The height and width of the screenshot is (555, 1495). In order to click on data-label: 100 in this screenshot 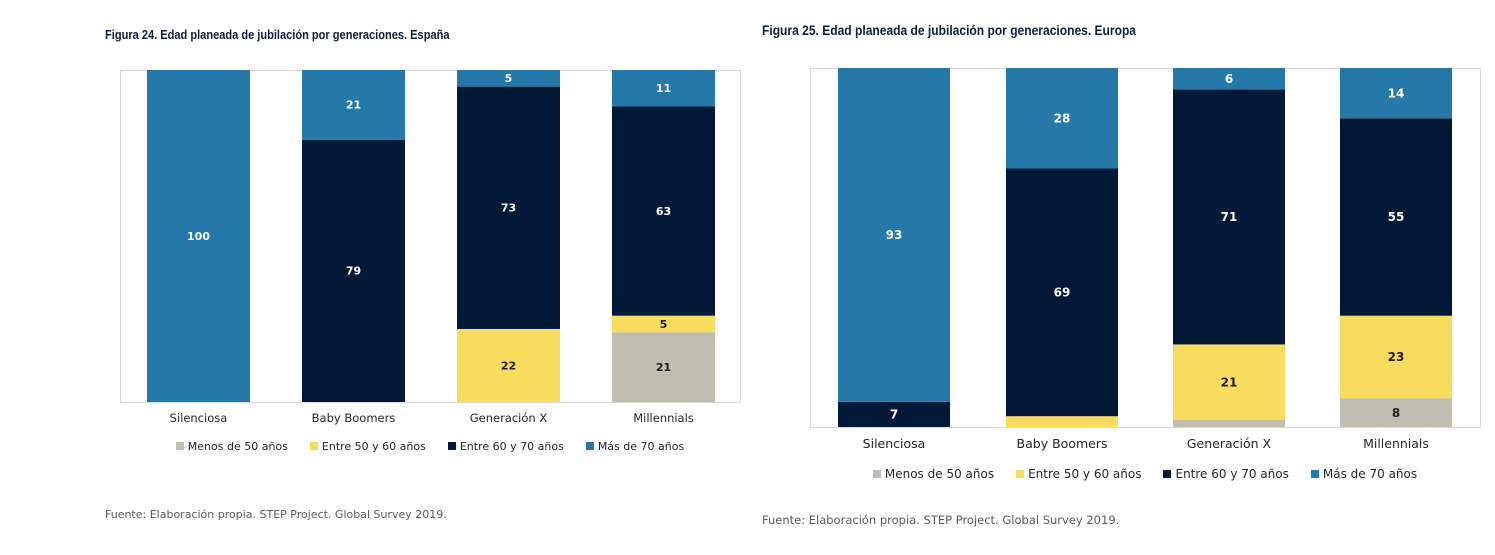, I will do `click(198, 236)`.